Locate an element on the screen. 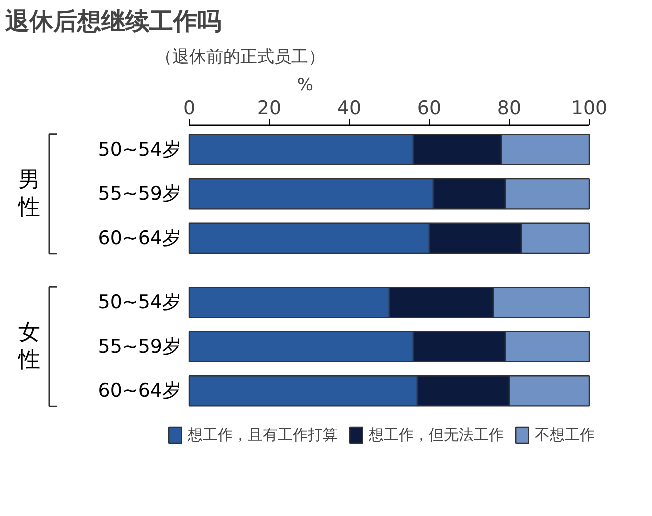 The height and width of the screenshot is (516, 652). x-tick-label: 100 is located at coordinates (589, 109).